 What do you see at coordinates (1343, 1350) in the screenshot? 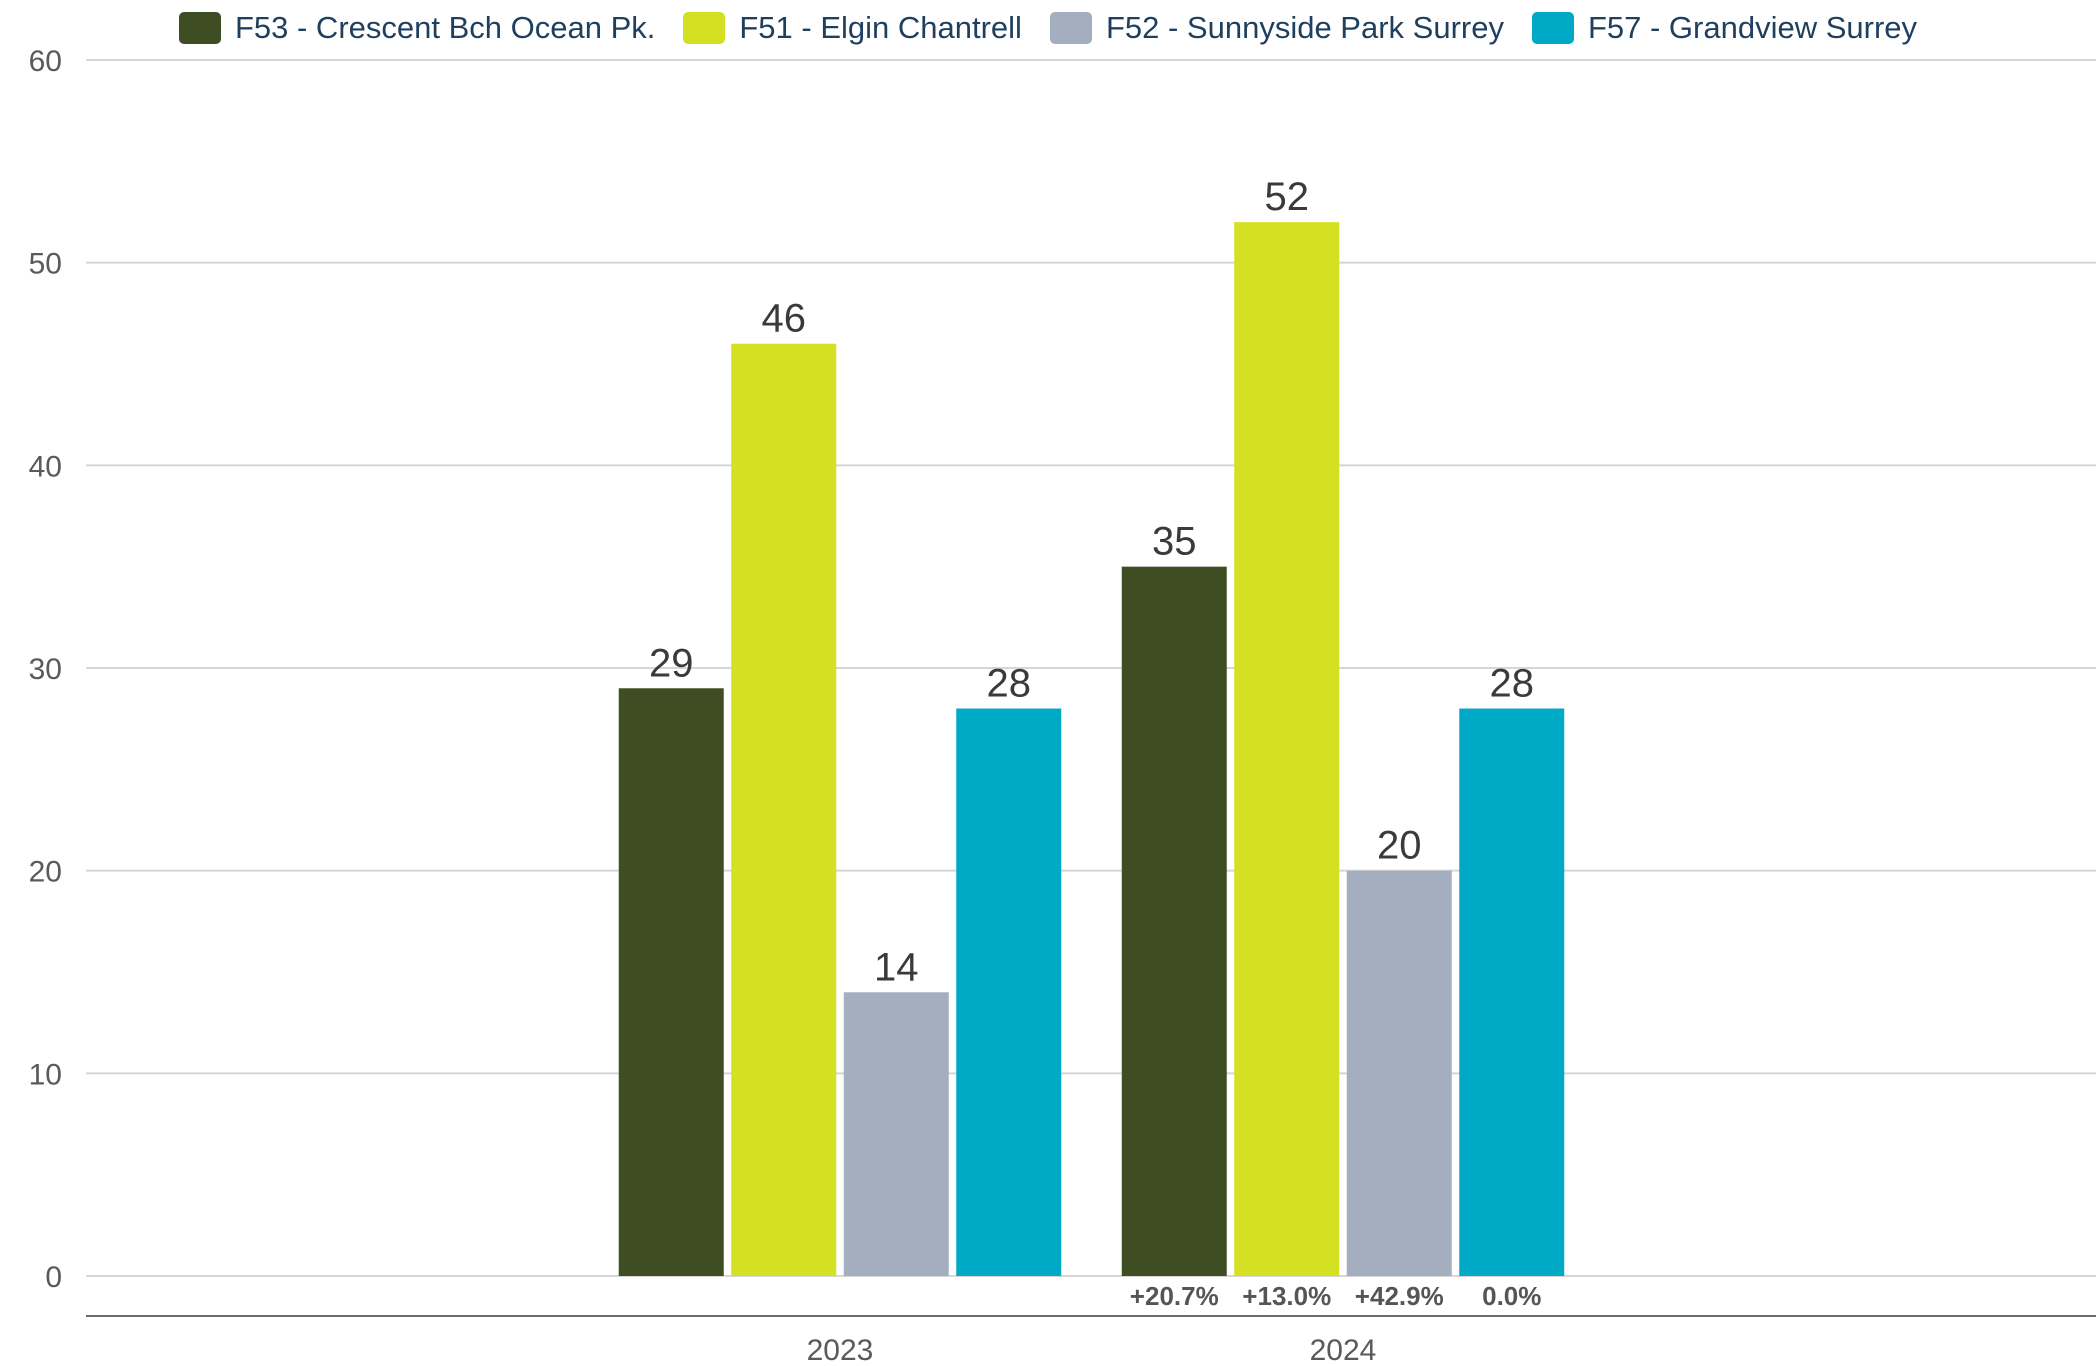
I see `x-tick-label: 2024` at bounding box center [1343, 1350].